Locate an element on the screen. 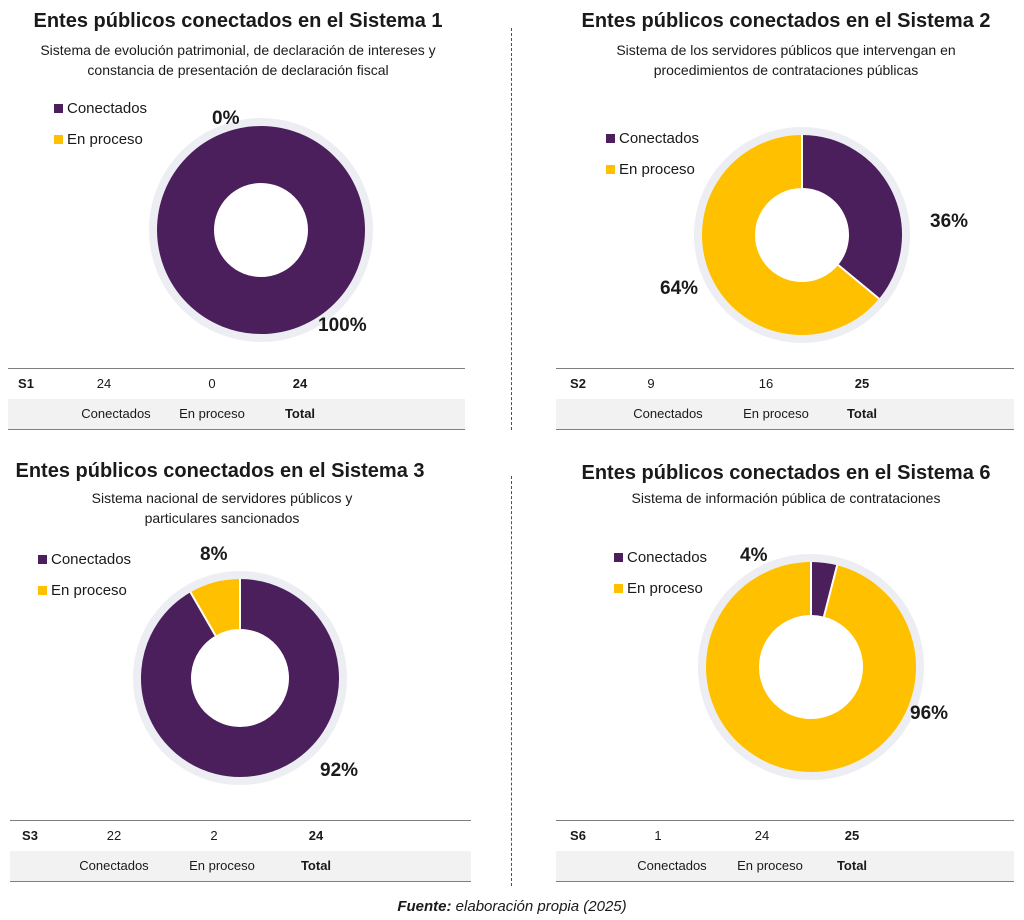 The image size is (1024, 920). pct-label-conectados: 100% is located at coordinates (342, 325).